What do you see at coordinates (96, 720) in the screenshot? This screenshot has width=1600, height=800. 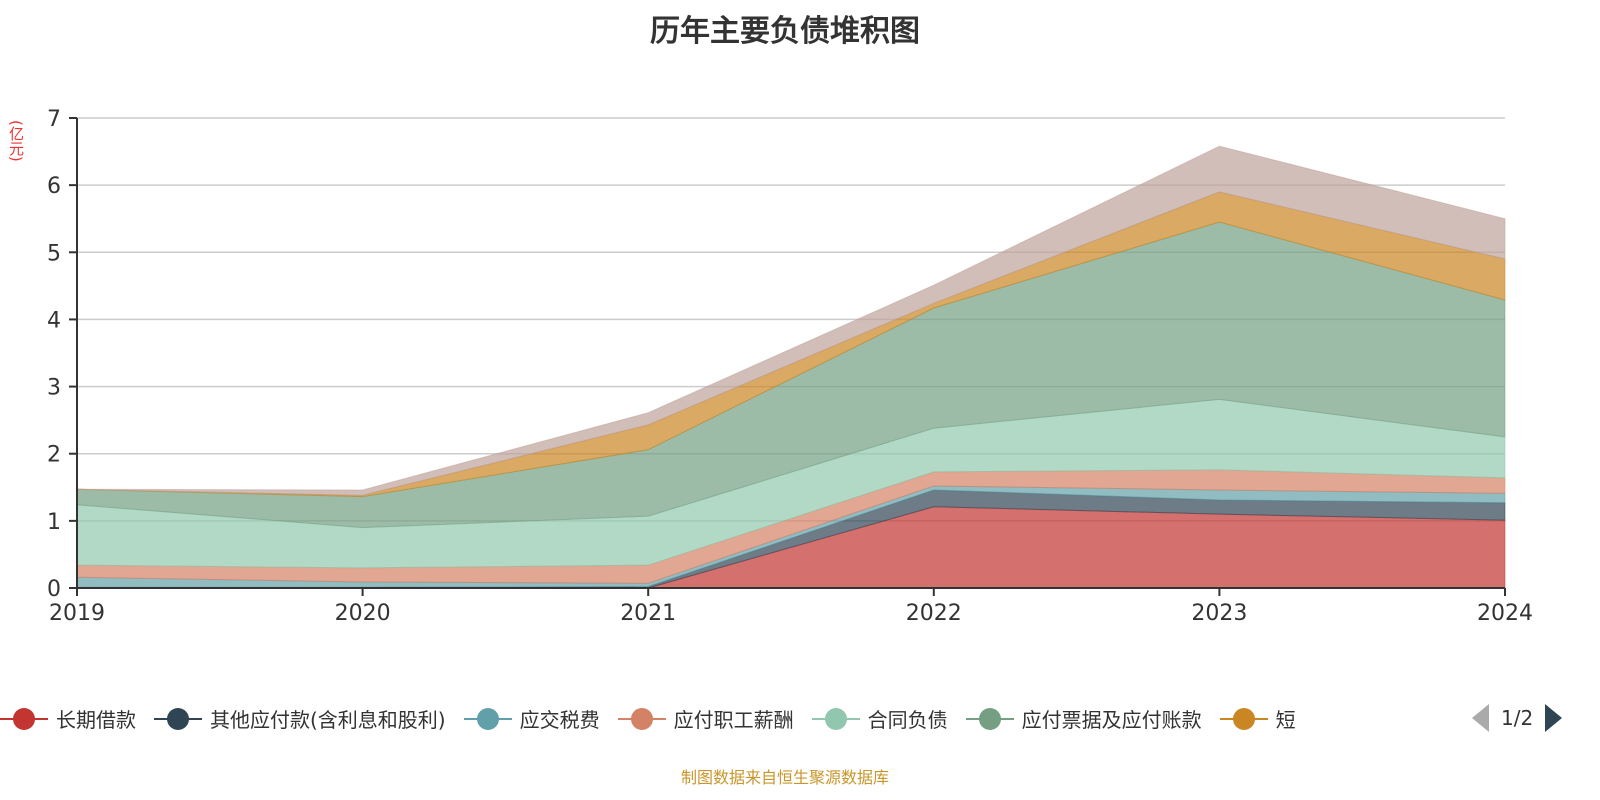 I see `legend-label: 长期借款` at bounding box center [96, 720].